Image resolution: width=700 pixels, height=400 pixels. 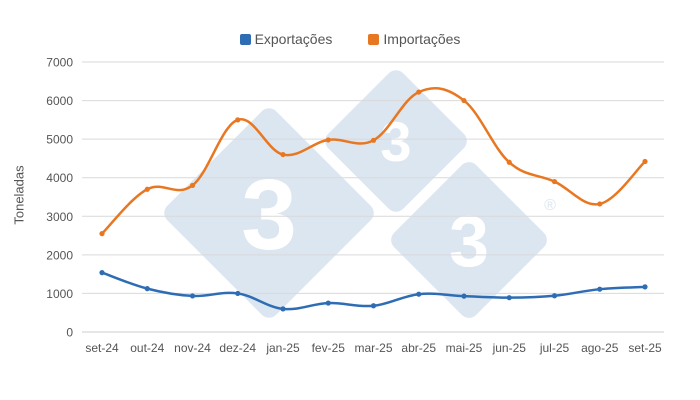 I want to click on svg-text: out-24, so click(x=147, y=348).